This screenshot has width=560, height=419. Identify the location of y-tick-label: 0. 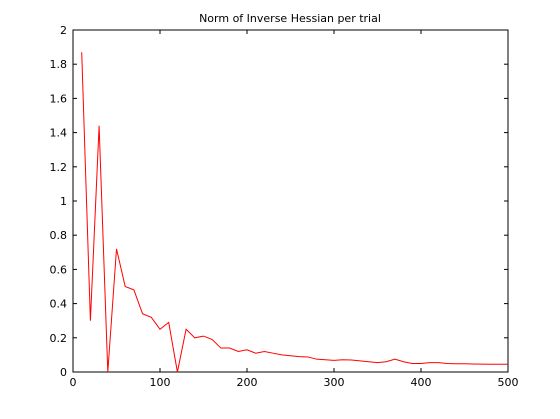
(63, 372).